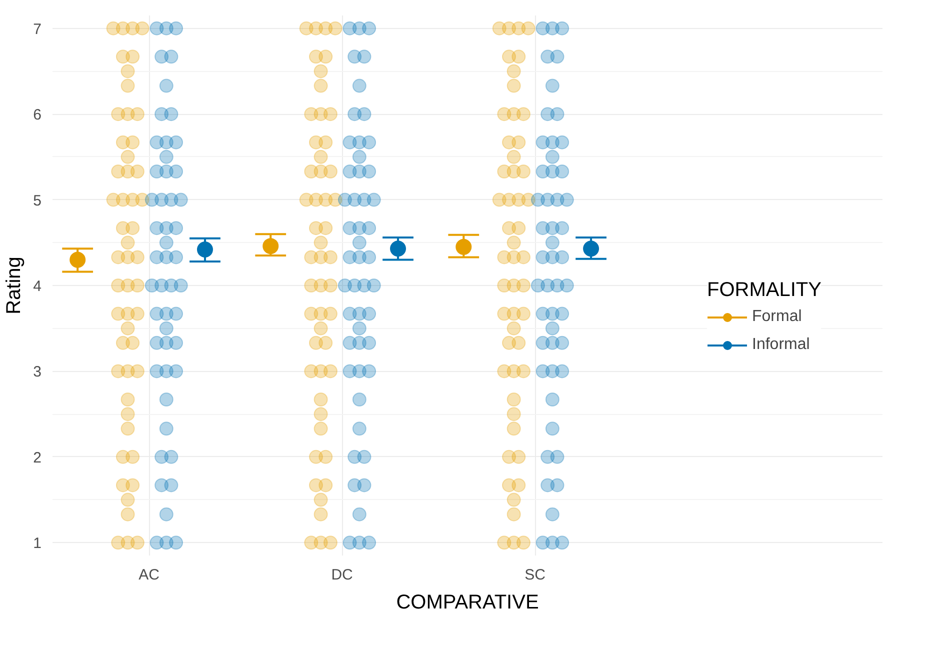  I want to click on y-tick-label: 1, so click(37, 543).